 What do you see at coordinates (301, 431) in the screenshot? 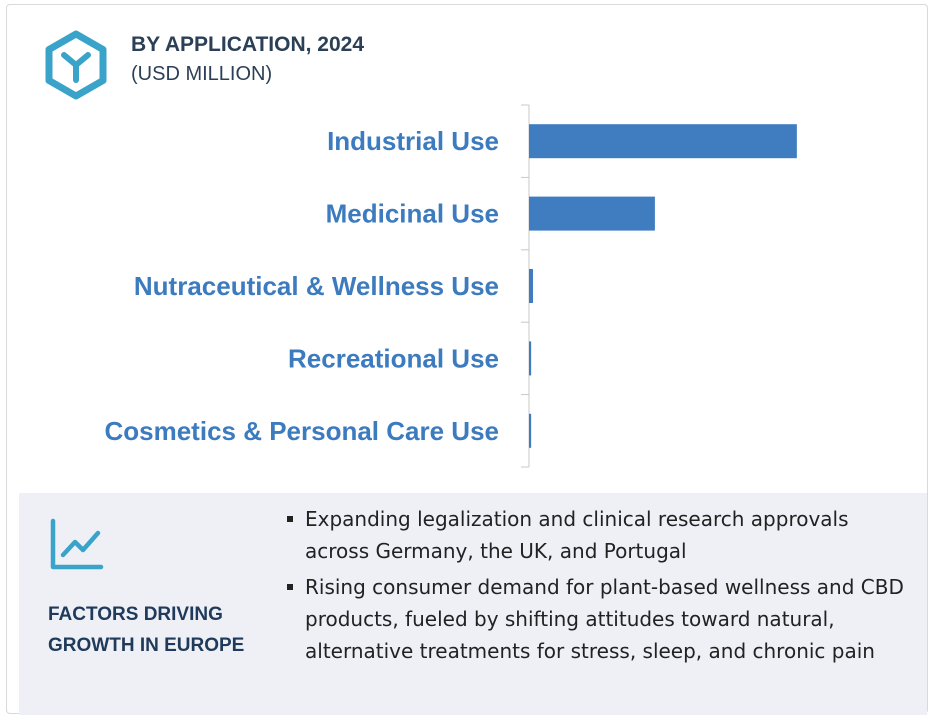
I see `category-label: Cosmetics & Personal Care Use` at bounding box center [301, 431].